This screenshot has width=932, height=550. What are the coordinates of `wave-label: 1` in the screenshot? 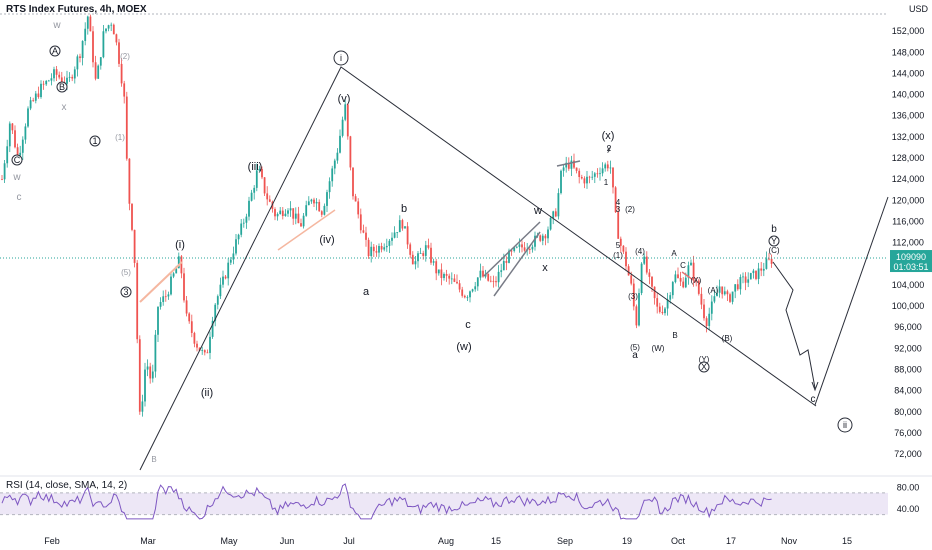 It's located at (606, 182).